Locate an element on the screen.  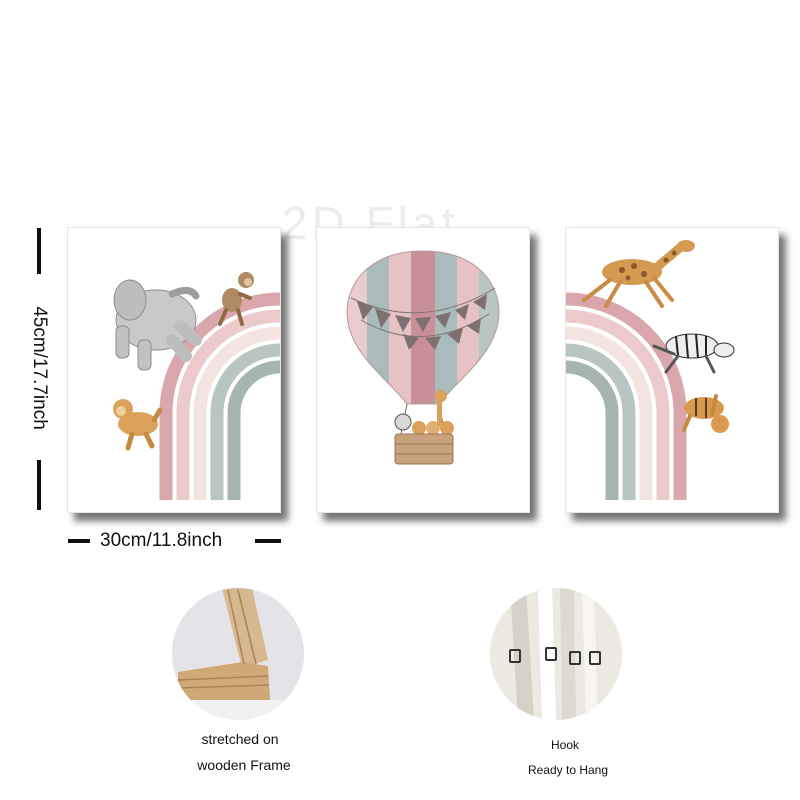
width-marker-right is located at coordinates (268, 541).